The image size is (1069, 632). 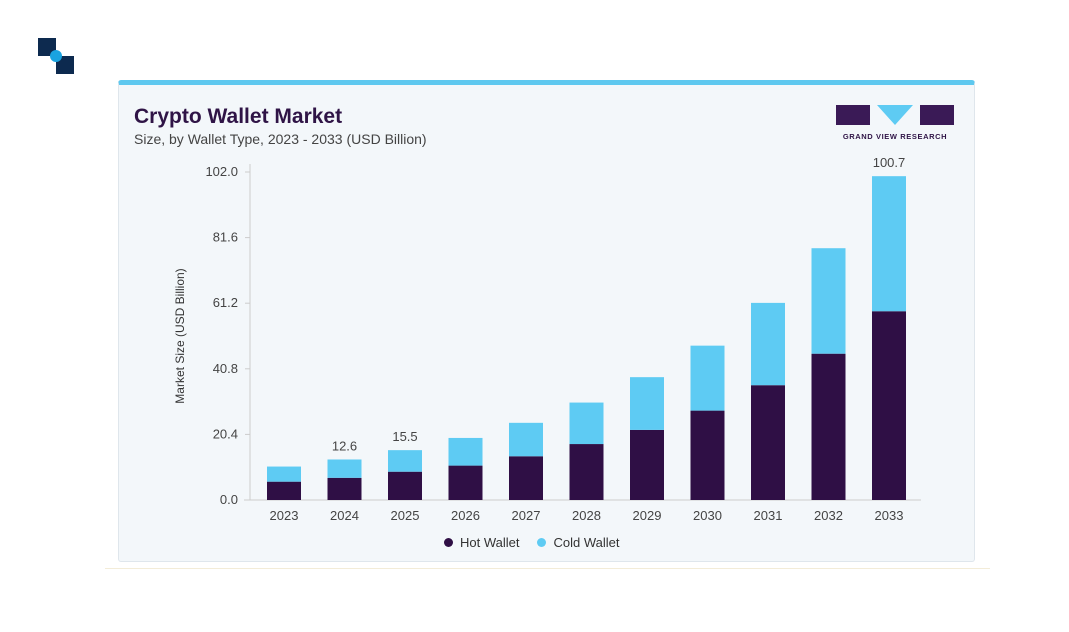 I want to click on bar-cold-2031, so click(x=768, y=344).